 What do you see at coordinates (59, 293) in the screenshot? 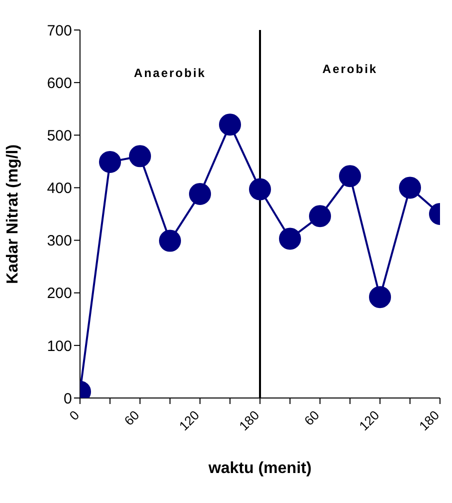
I see `y-tick-label: 200` at bounding box center [59, 293].